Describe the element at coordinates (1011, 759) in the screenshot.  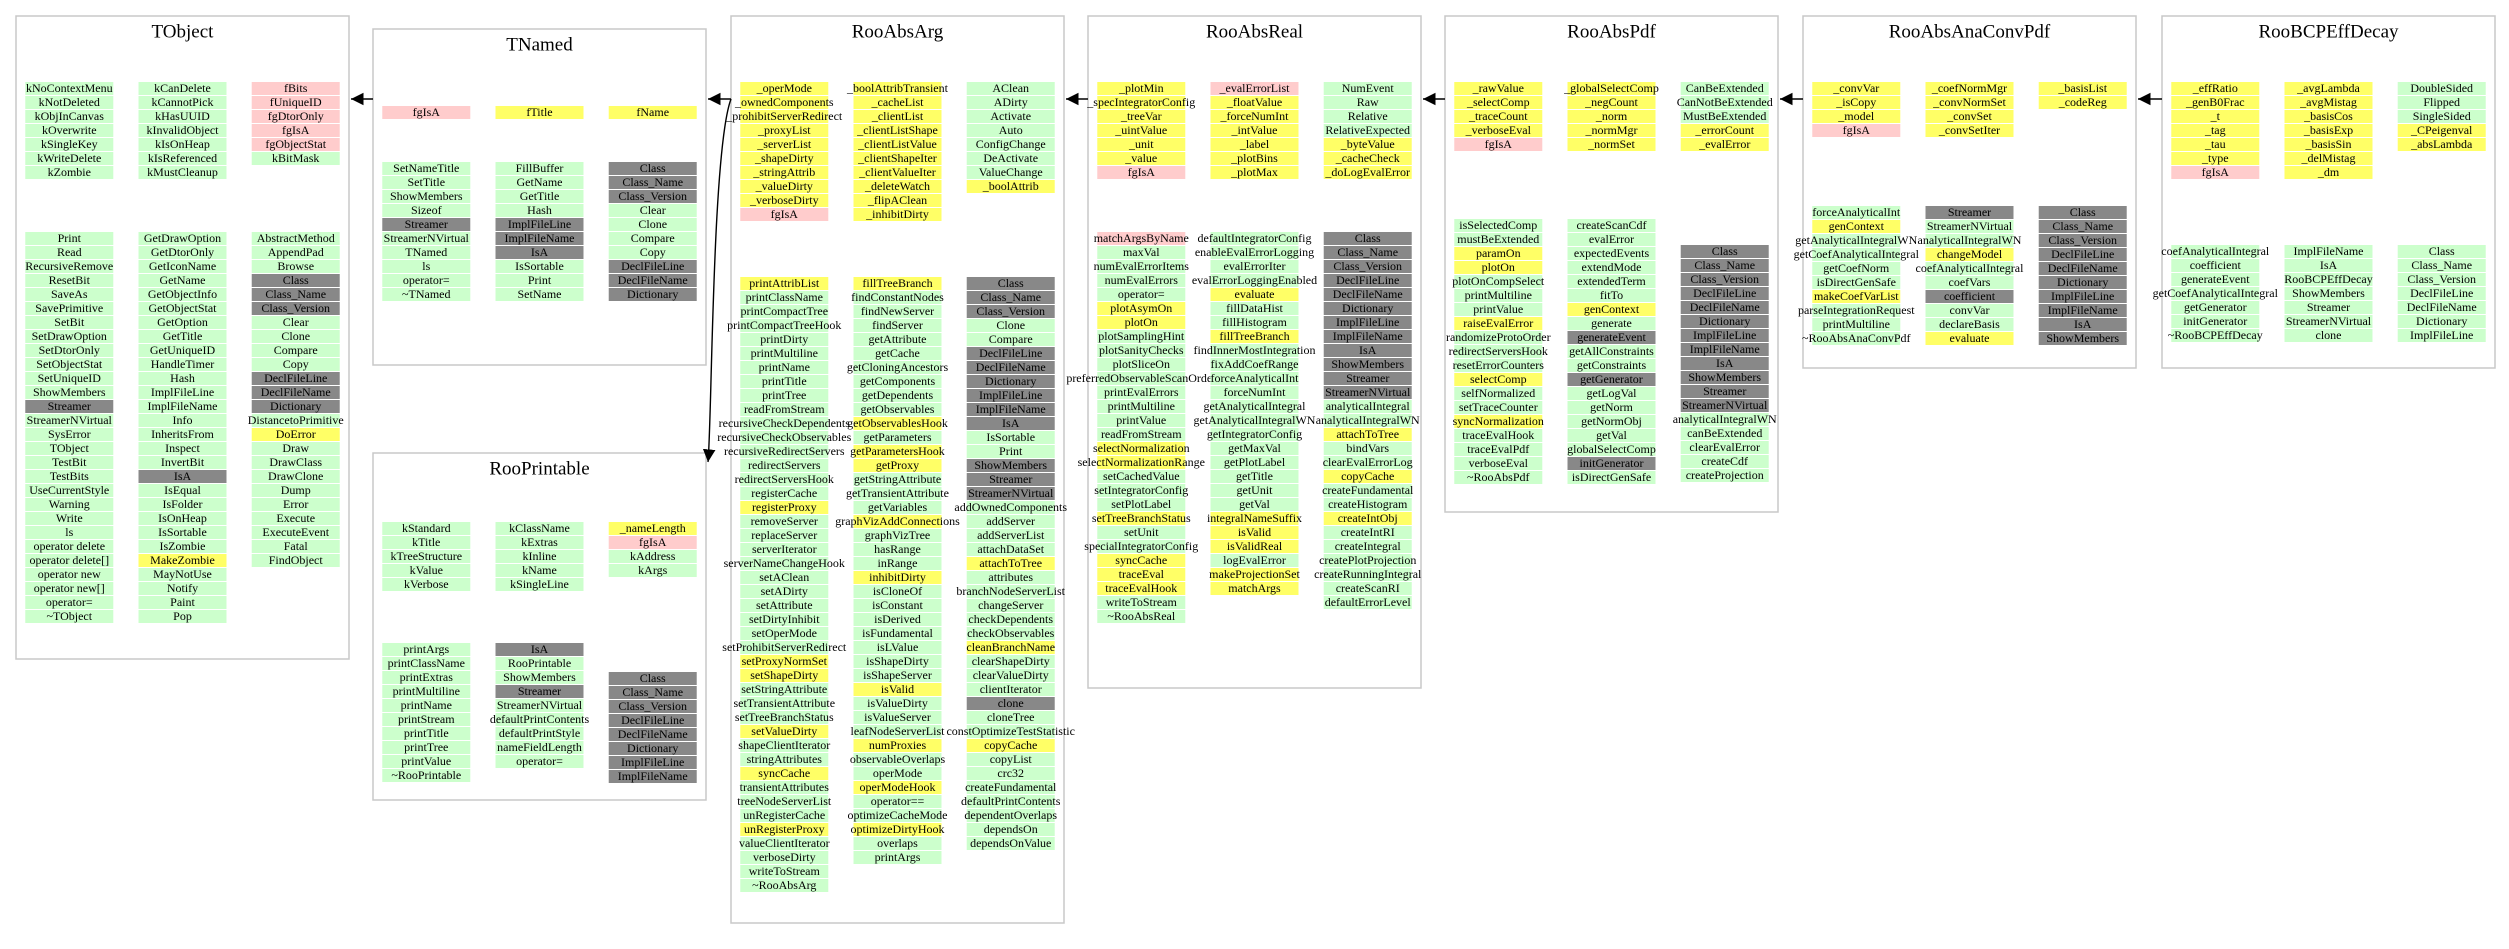
I see `member: copyList` at that location.